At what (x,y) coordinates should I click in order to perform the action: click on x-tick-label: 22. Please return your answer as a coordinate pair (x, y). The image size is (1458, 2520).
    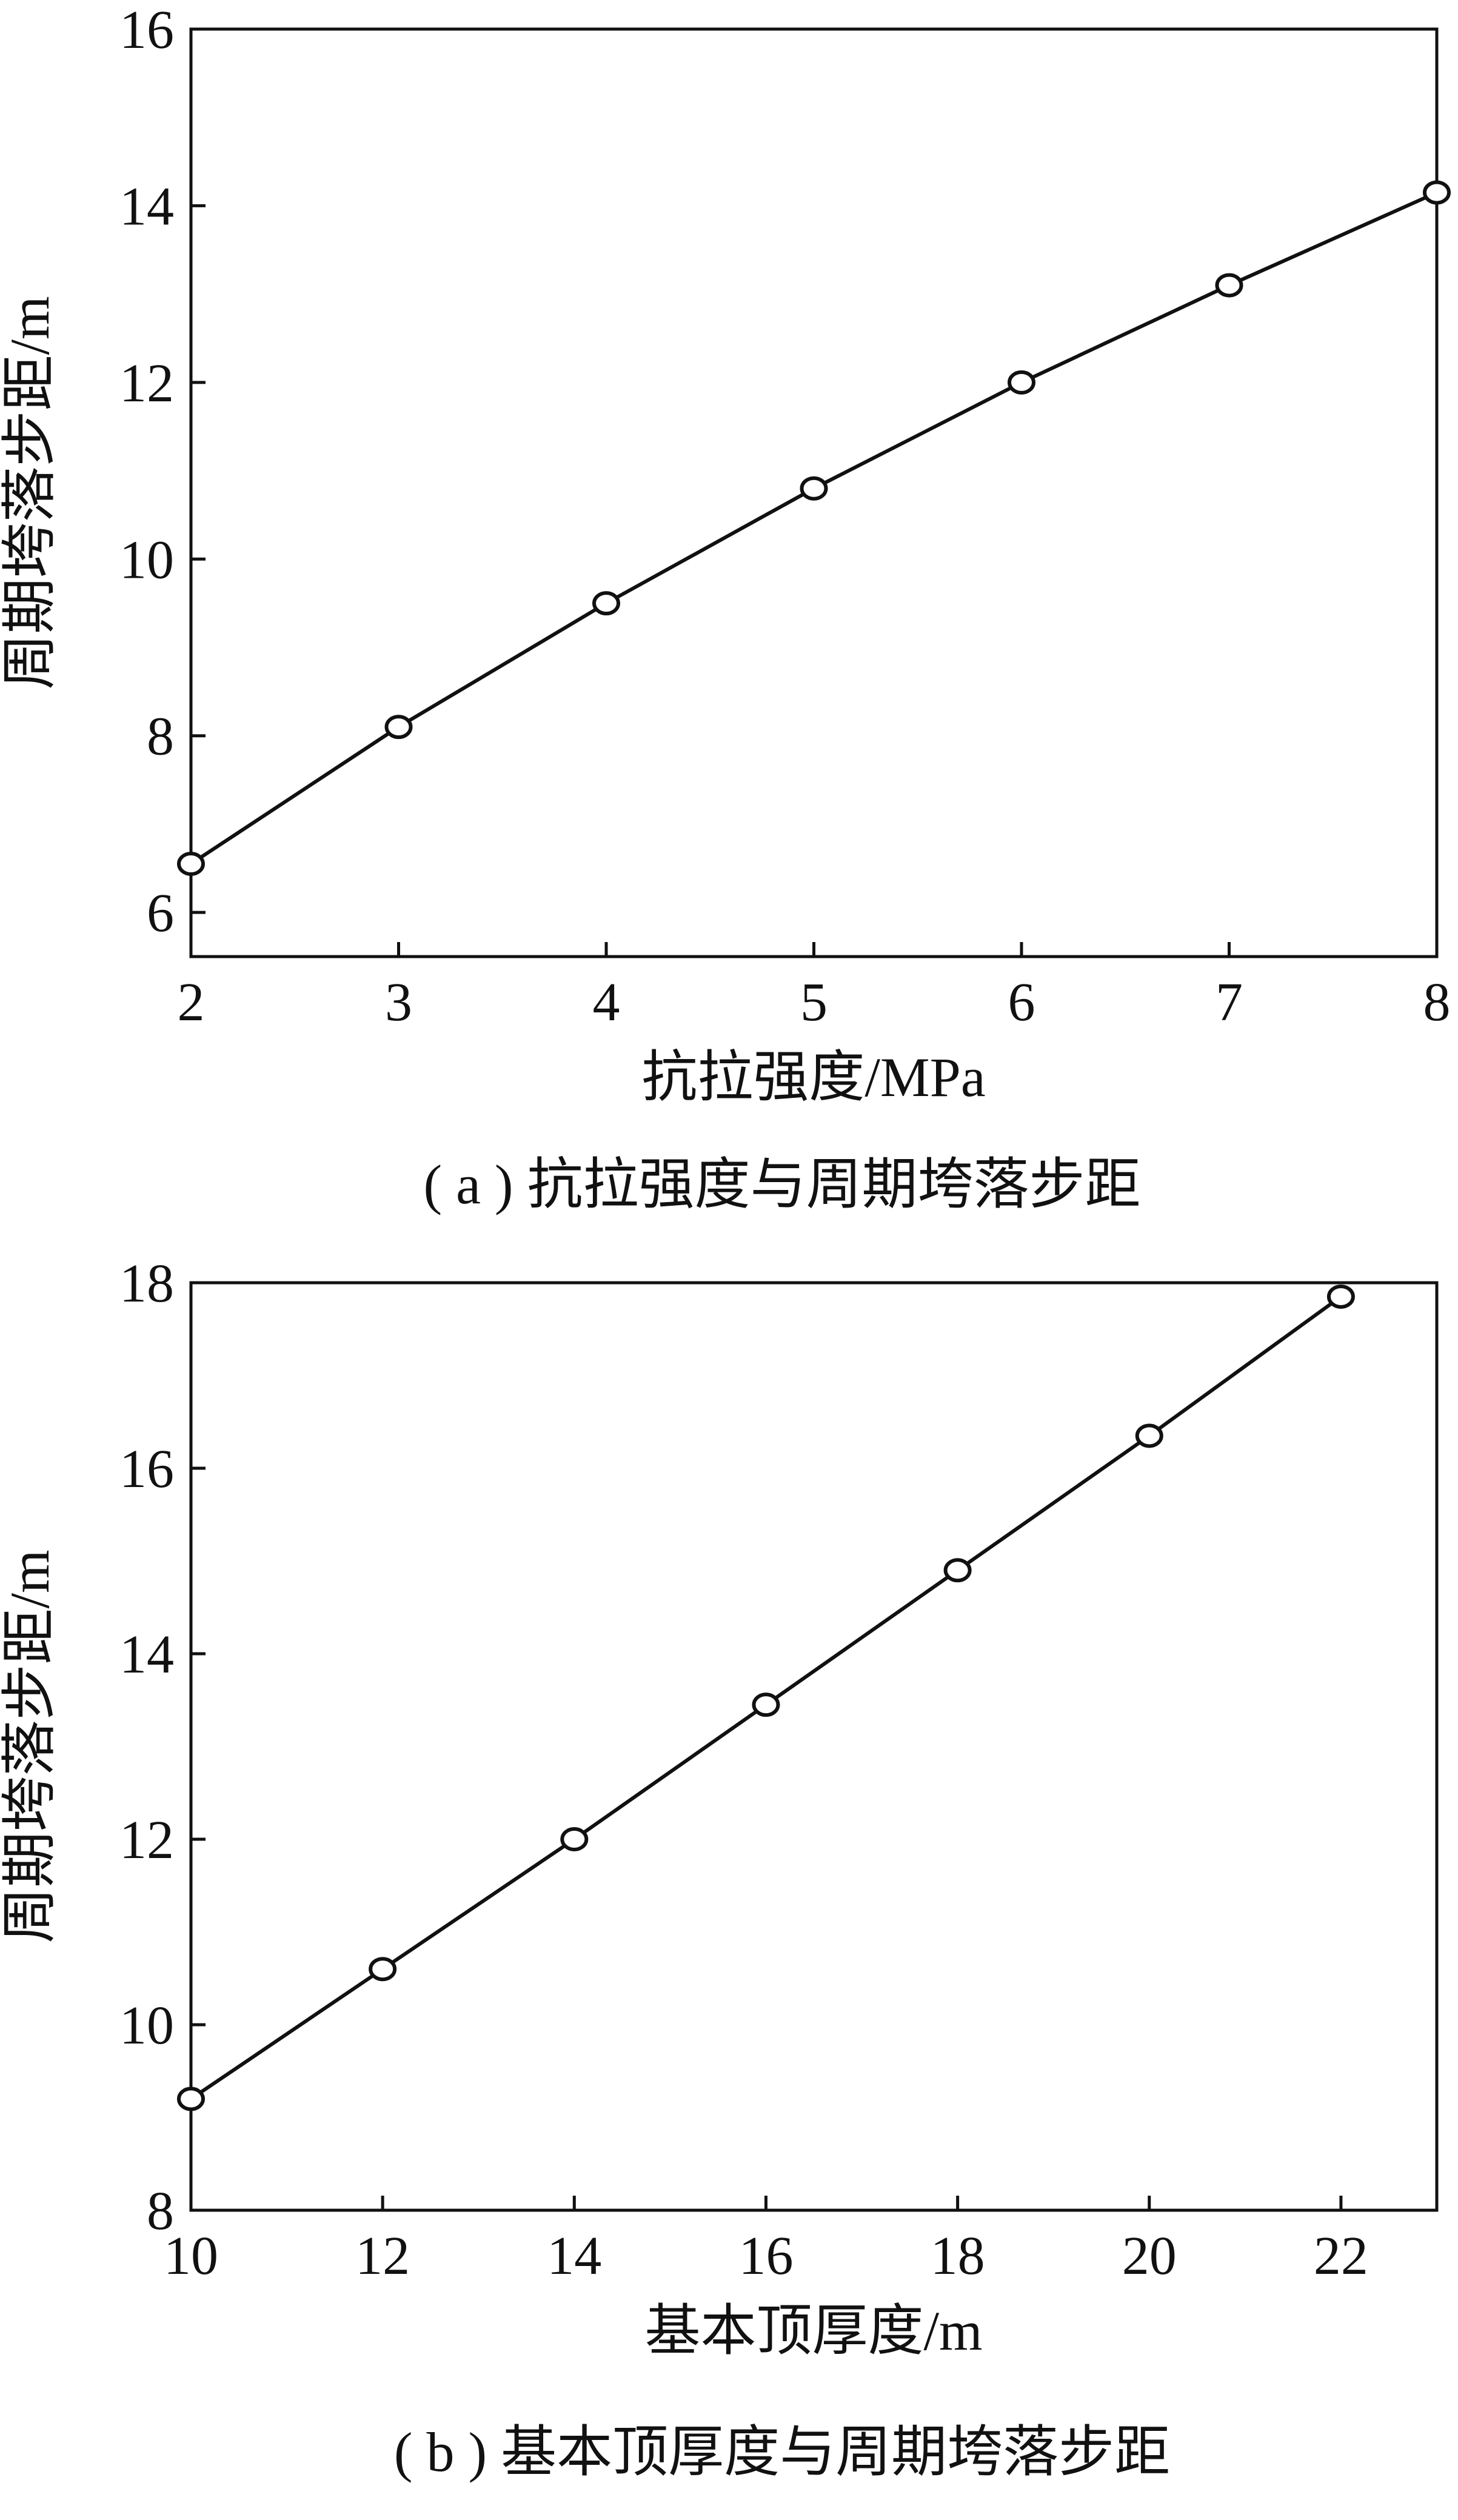
    Looking at the image, I should click on (1341, 2256).